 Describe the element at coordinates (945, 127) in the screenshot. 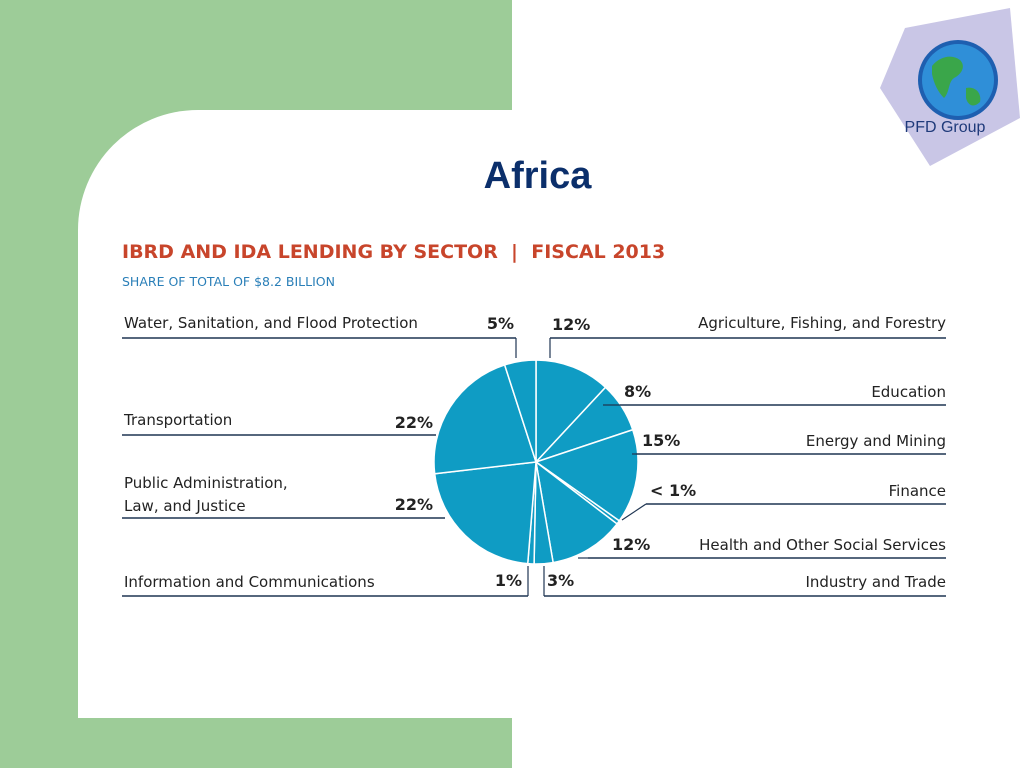

I see `logo-label: PFD Group` at that location.